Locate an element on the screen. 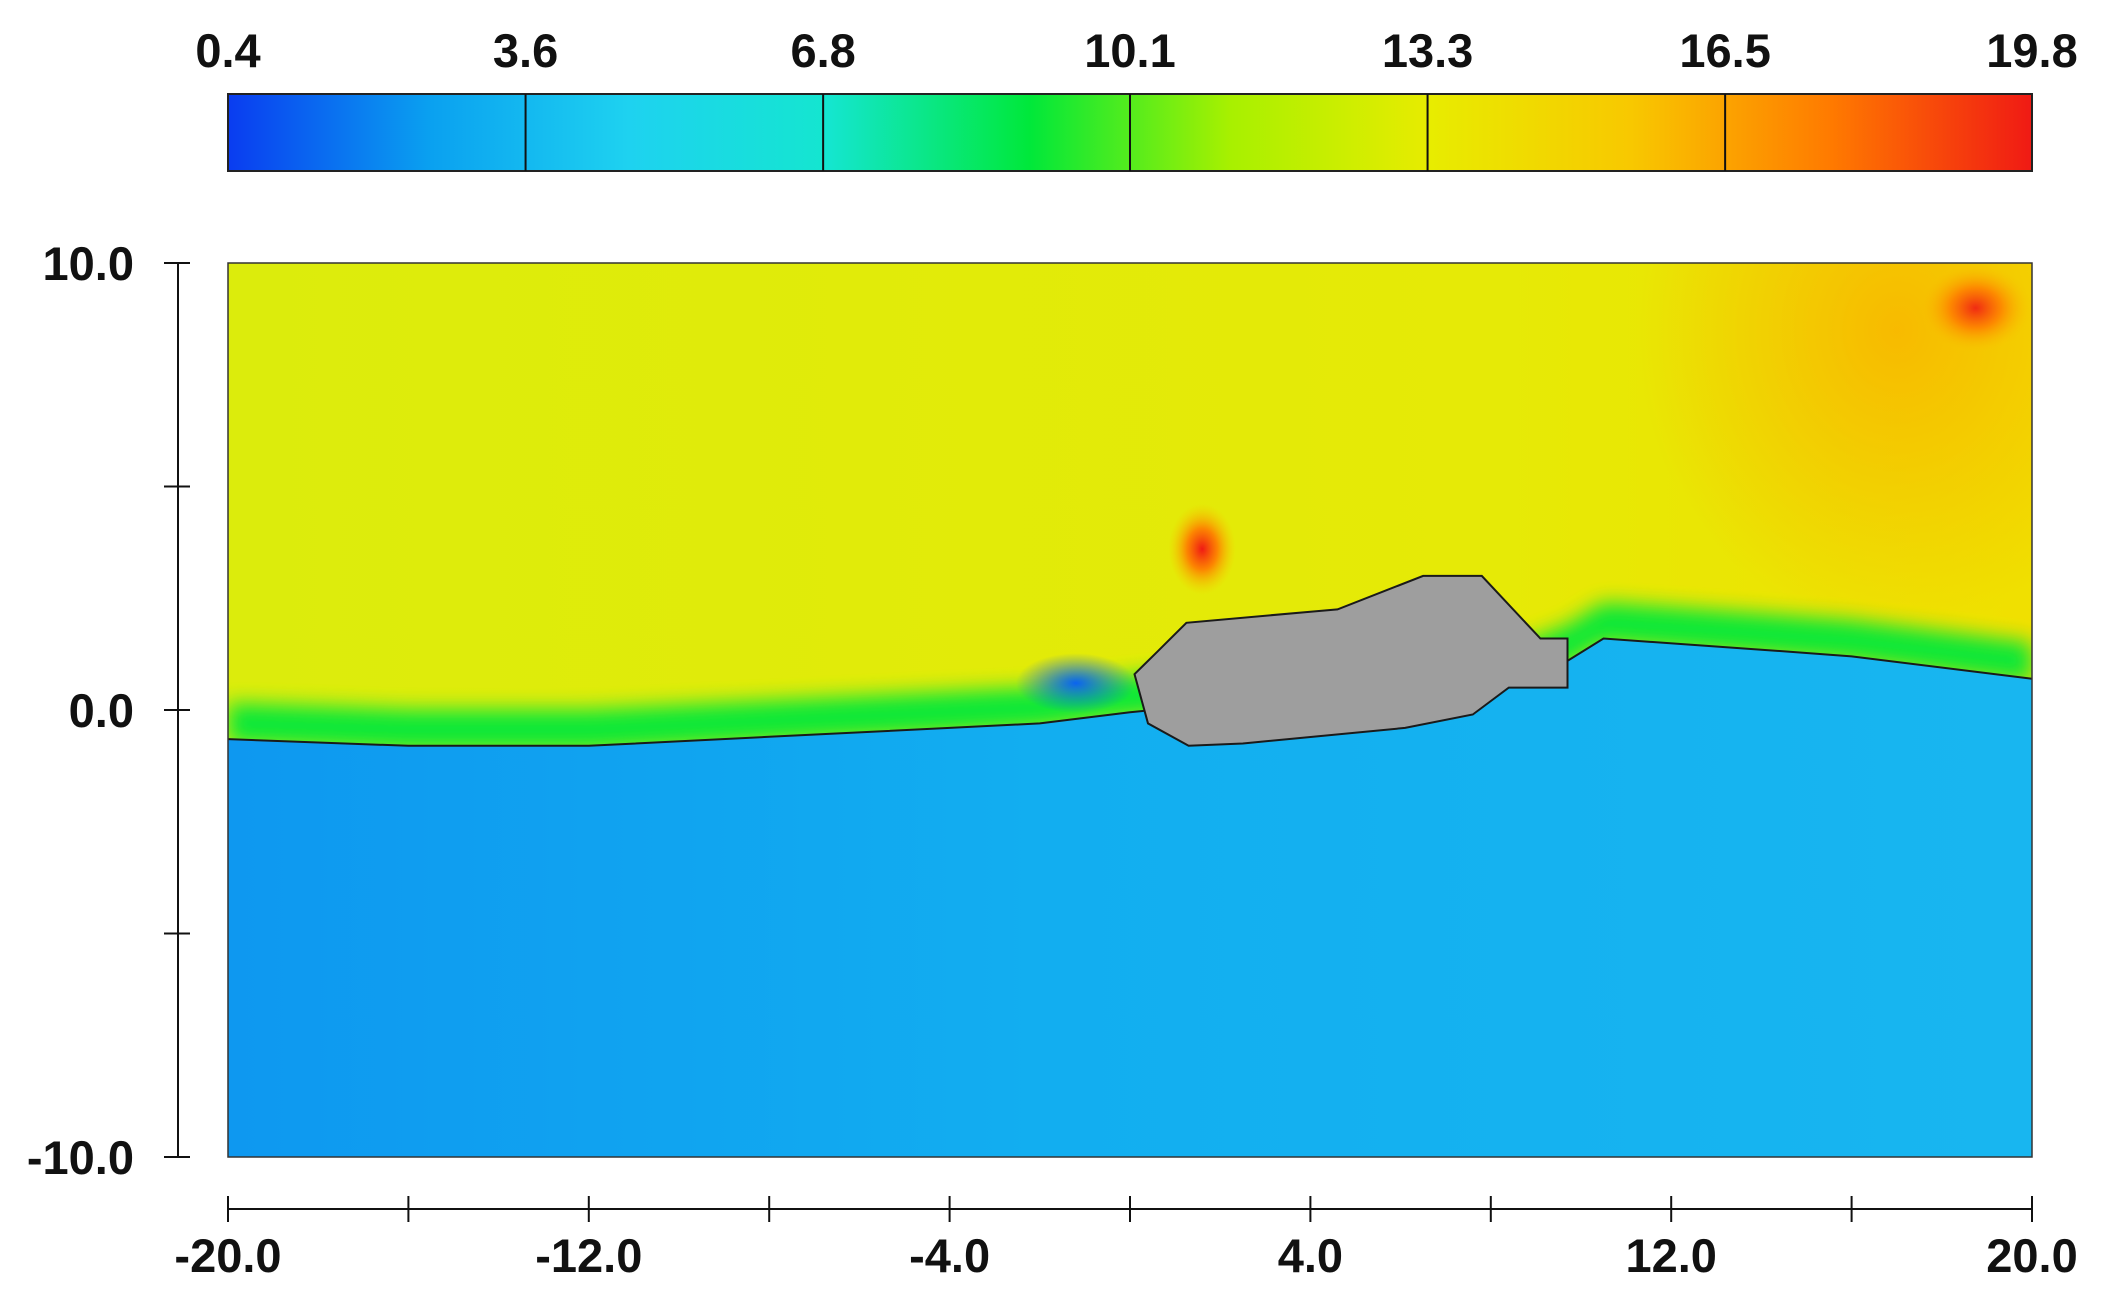 Image resolution: width=2110 pixels, height=1311 pixels. x-axis: -20.0 -12.0 -4.0 4.0 12.0 20.0 is located at coordinates (1126, 1239).